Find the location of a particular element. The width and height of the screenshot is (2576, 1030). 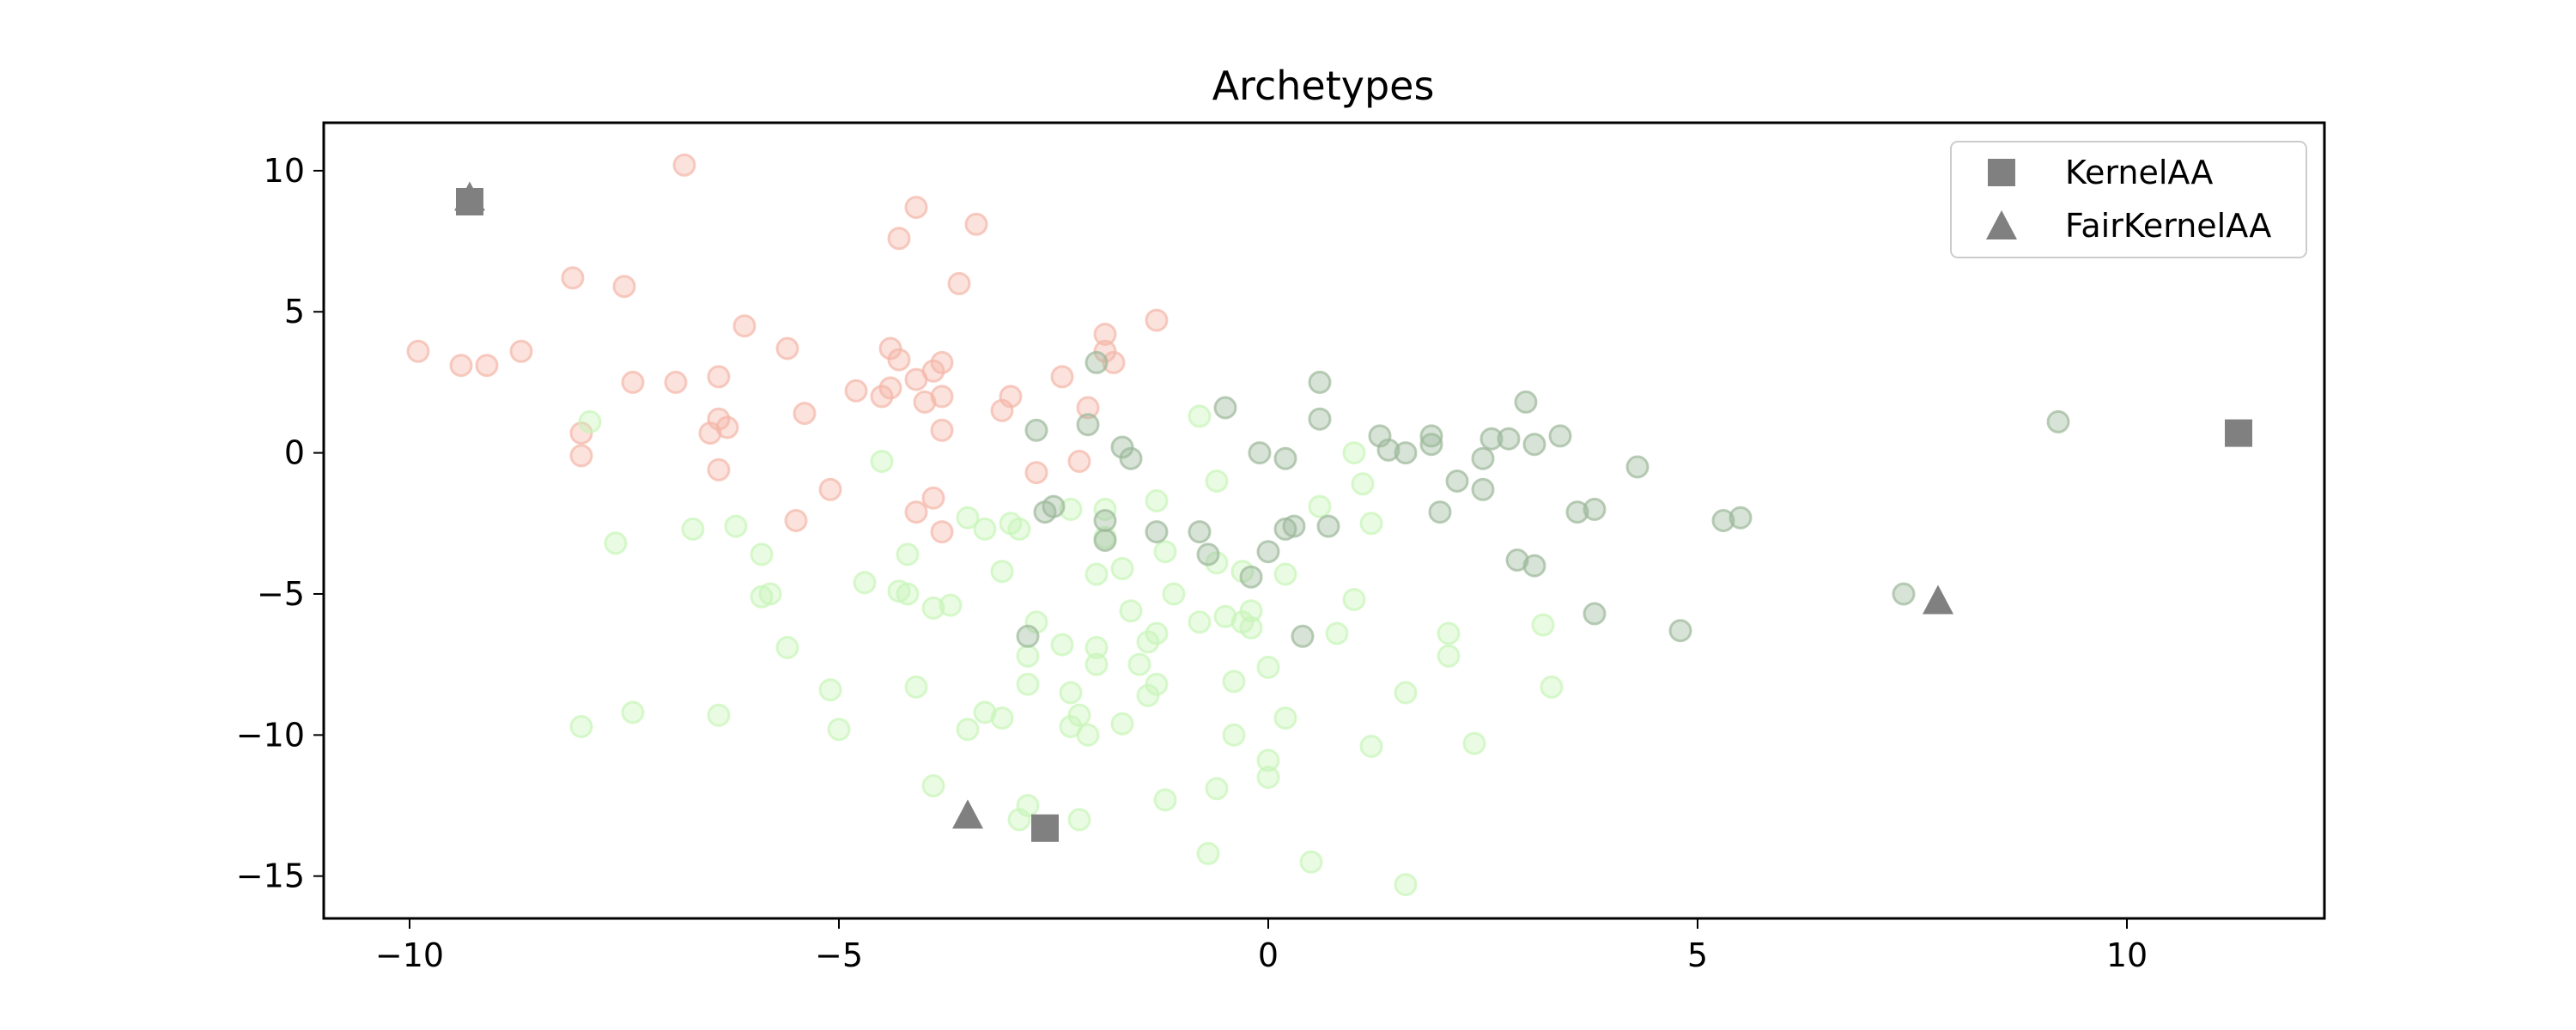

x-tick-label: 0 is located at coordinates (1268, 955).